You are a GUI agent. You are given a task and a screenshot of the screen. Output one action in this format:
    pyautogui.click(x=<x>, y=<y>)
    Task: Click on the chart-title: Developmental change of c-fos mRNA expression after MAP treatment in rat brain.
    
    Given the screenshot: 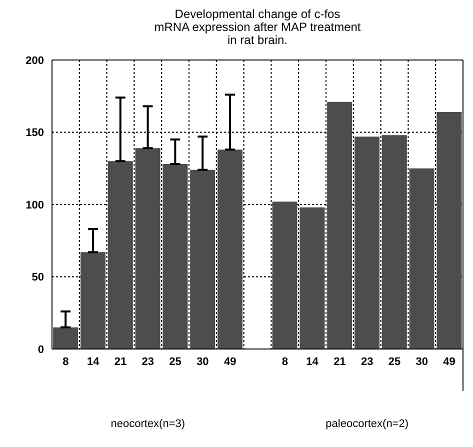 What is the action you would take?
    pyautogui.click(x=257, y=27)
    